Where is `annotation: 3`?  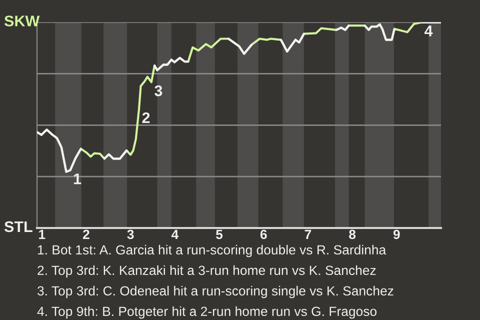
annotation: 3 is located at coordinates (158, 90).